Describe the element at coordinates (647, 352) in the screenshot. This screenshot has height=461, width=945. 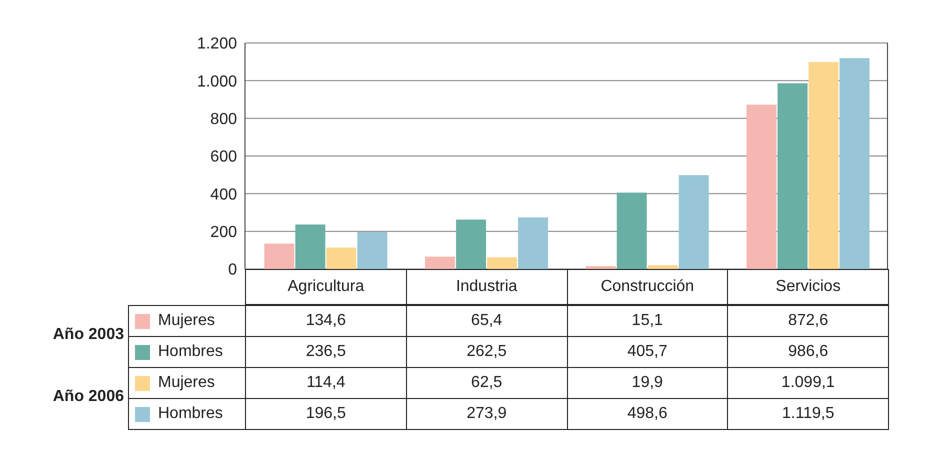
I see `data-label: 405,7` at that location.